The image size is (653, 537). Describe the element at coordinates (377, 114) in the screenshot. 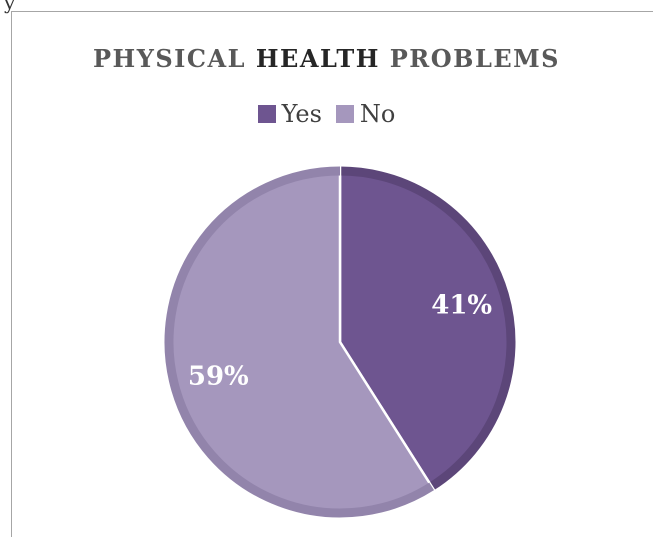

I see `legend-label-no: No` at that location.